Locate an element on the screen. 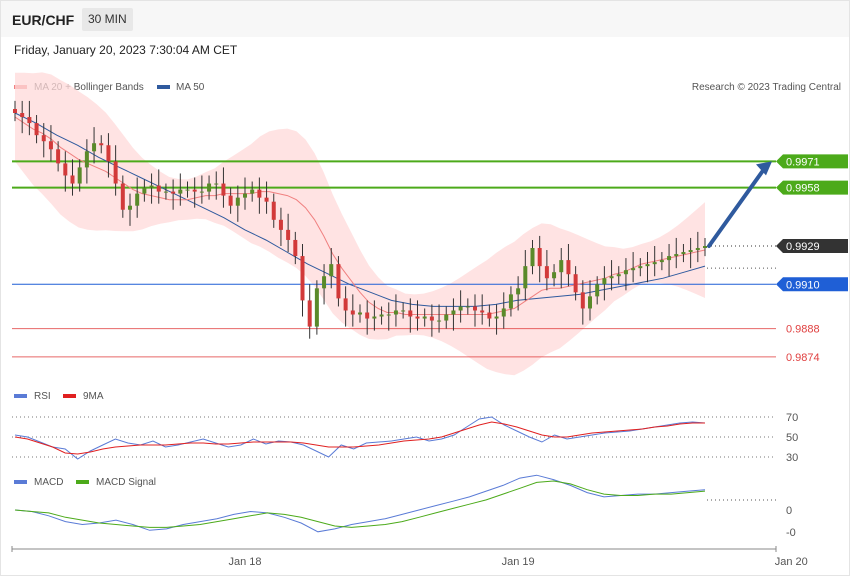  macd-signal-legend-label: MACD Signal is located at coordinates (126, 482).